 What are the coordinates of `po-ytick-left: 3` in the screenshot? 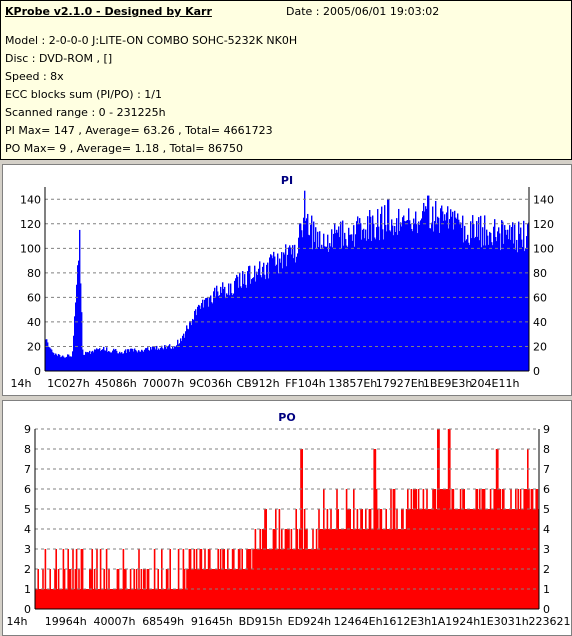 It's located at (27, 549).